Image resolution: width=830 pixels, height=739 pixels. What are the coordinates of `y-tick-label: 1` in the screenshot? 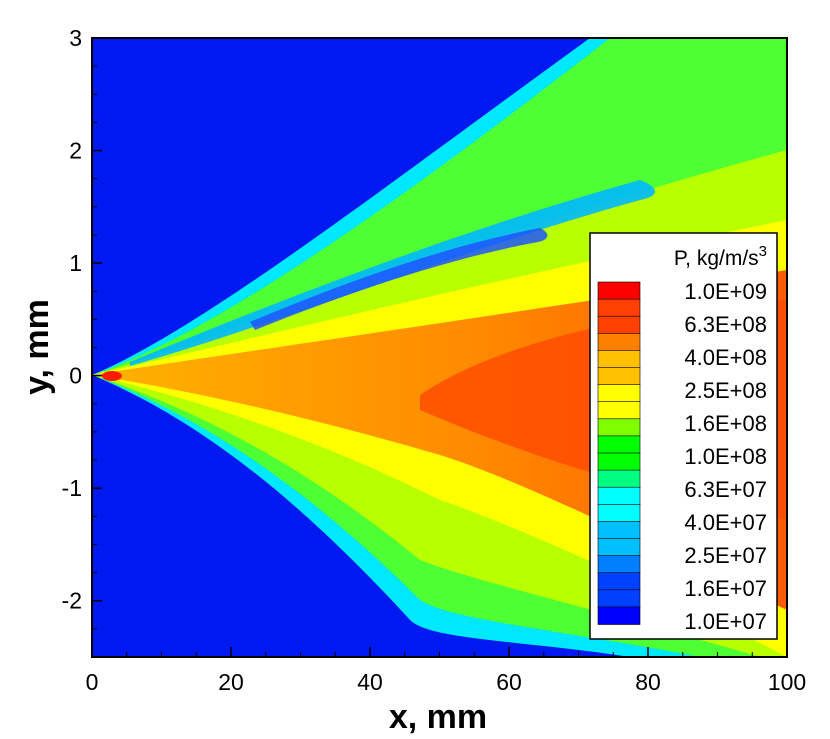 It's located at (75, 263).